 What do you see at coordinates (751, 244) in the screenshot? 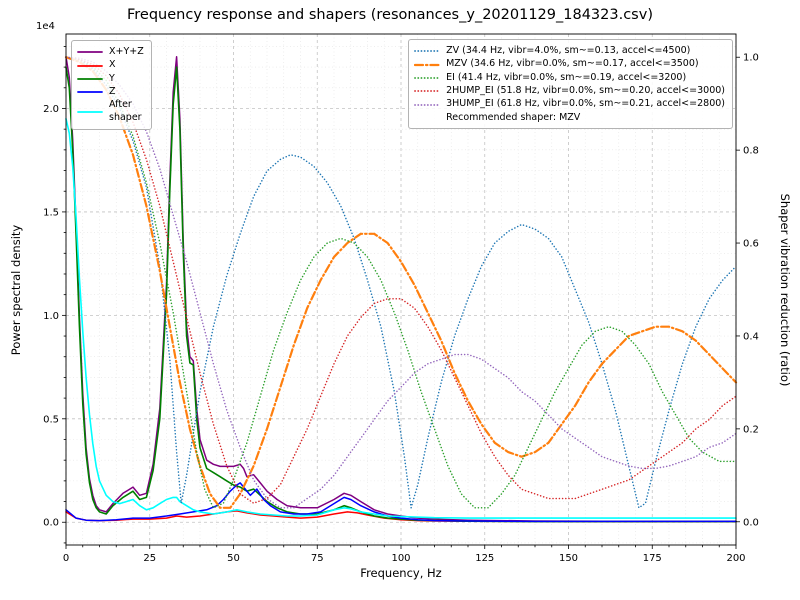
I see `y-right-tick-label: 0.6` at bounding box center [751, 244].